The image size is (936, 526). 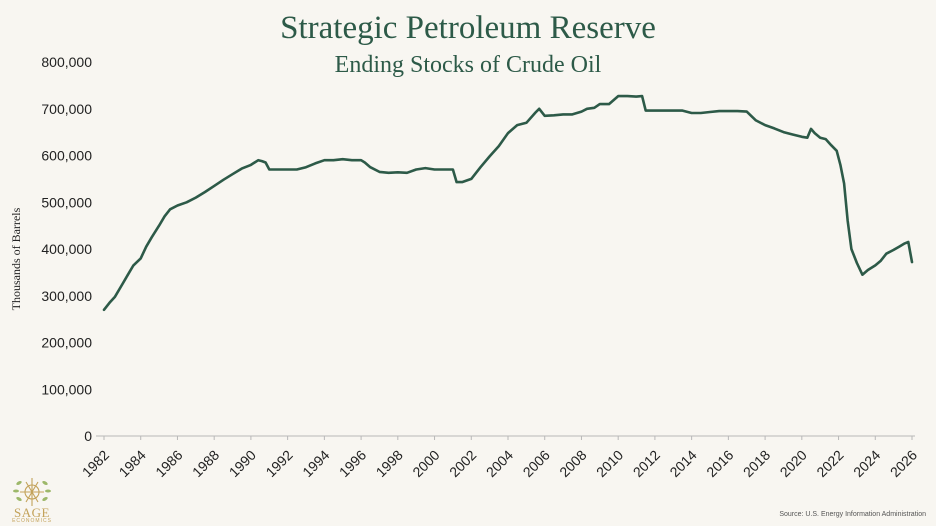 What do you see at coordinates (66, 156) in the screenshot?
I see `y-tick-label: 600,000` at bounding box center [66, 156].